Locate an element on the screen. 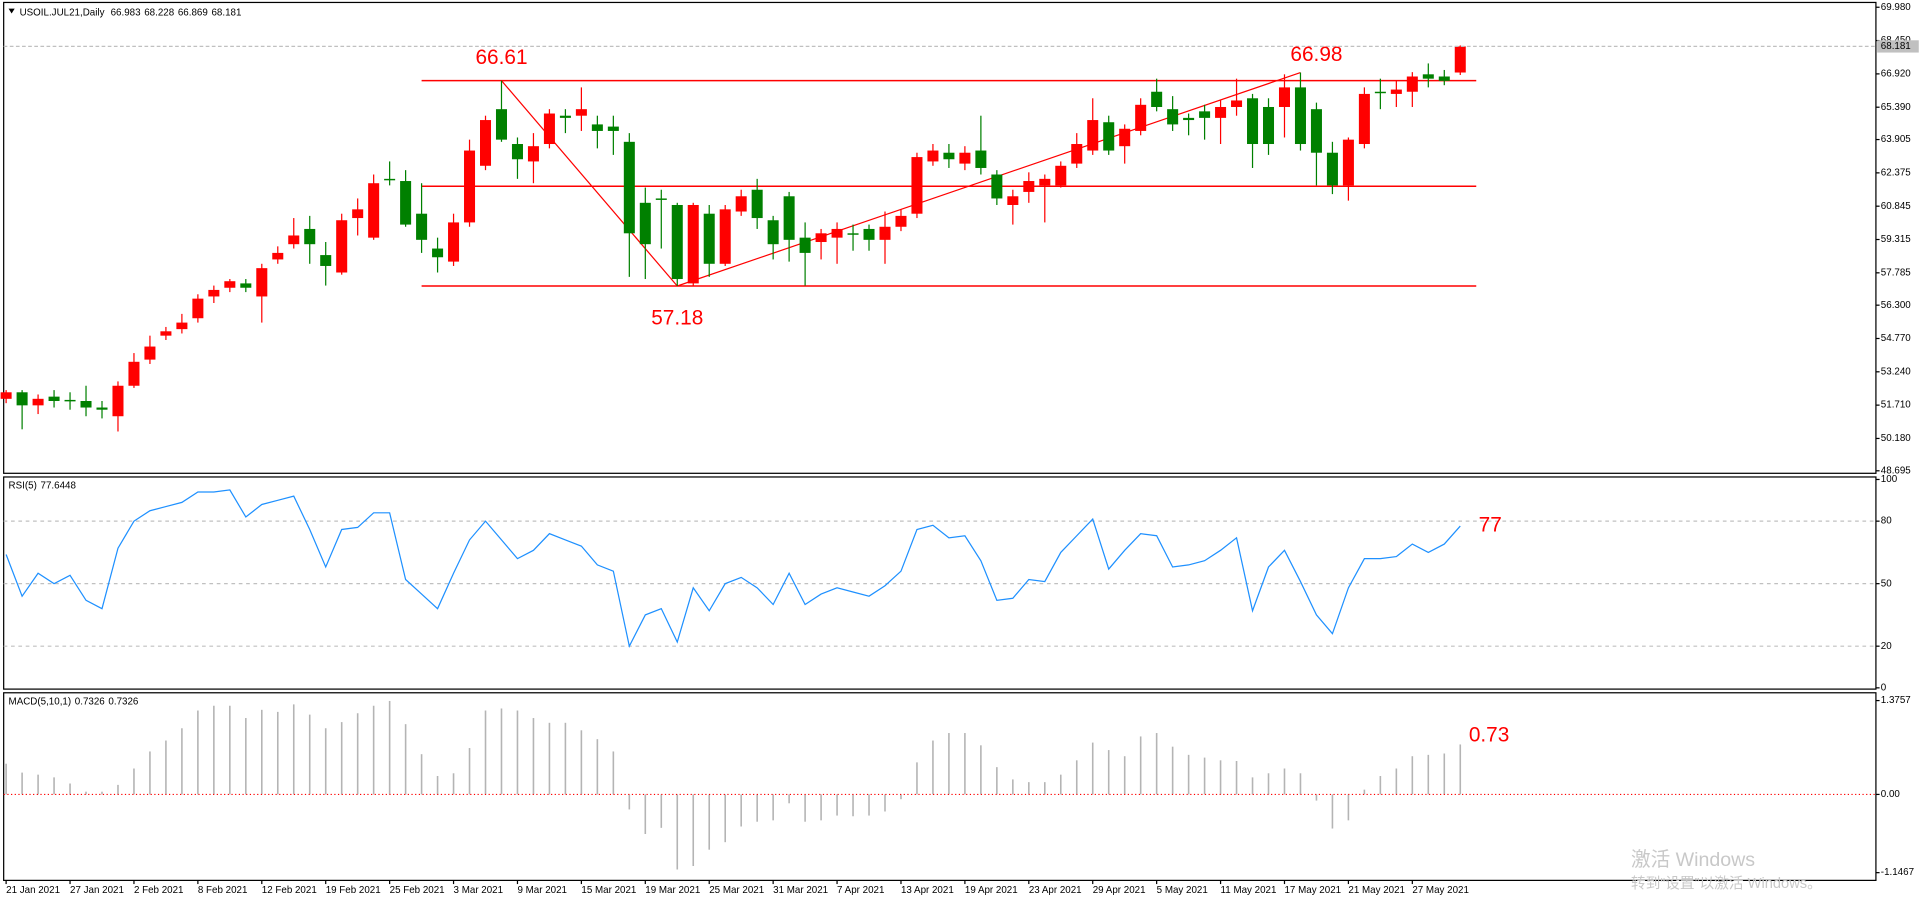 The height and width of the screenshot is (900, 1920). y-tick-label: 63.905 is located at coordinates (1896, 139).